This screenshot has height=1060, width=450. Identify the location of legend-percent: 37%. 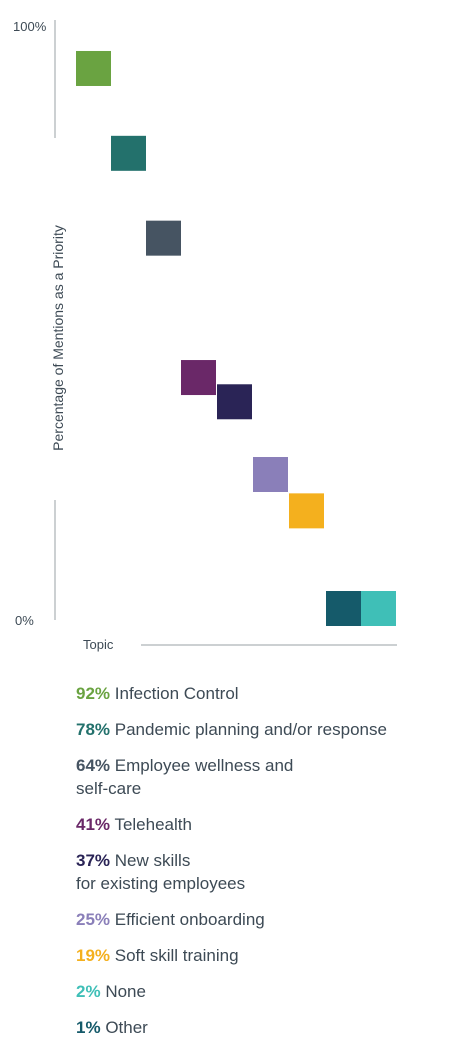
(93, 860).